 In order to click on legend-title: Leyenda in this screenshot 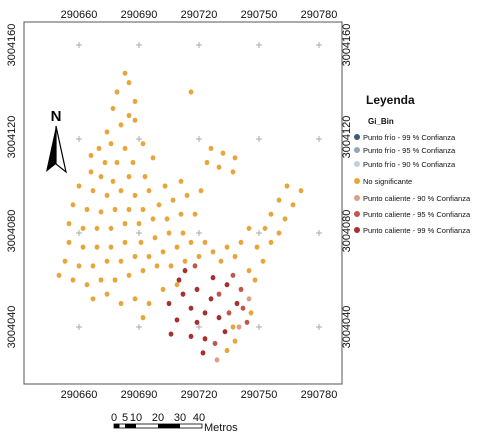, I will do `click(390, 100)`.